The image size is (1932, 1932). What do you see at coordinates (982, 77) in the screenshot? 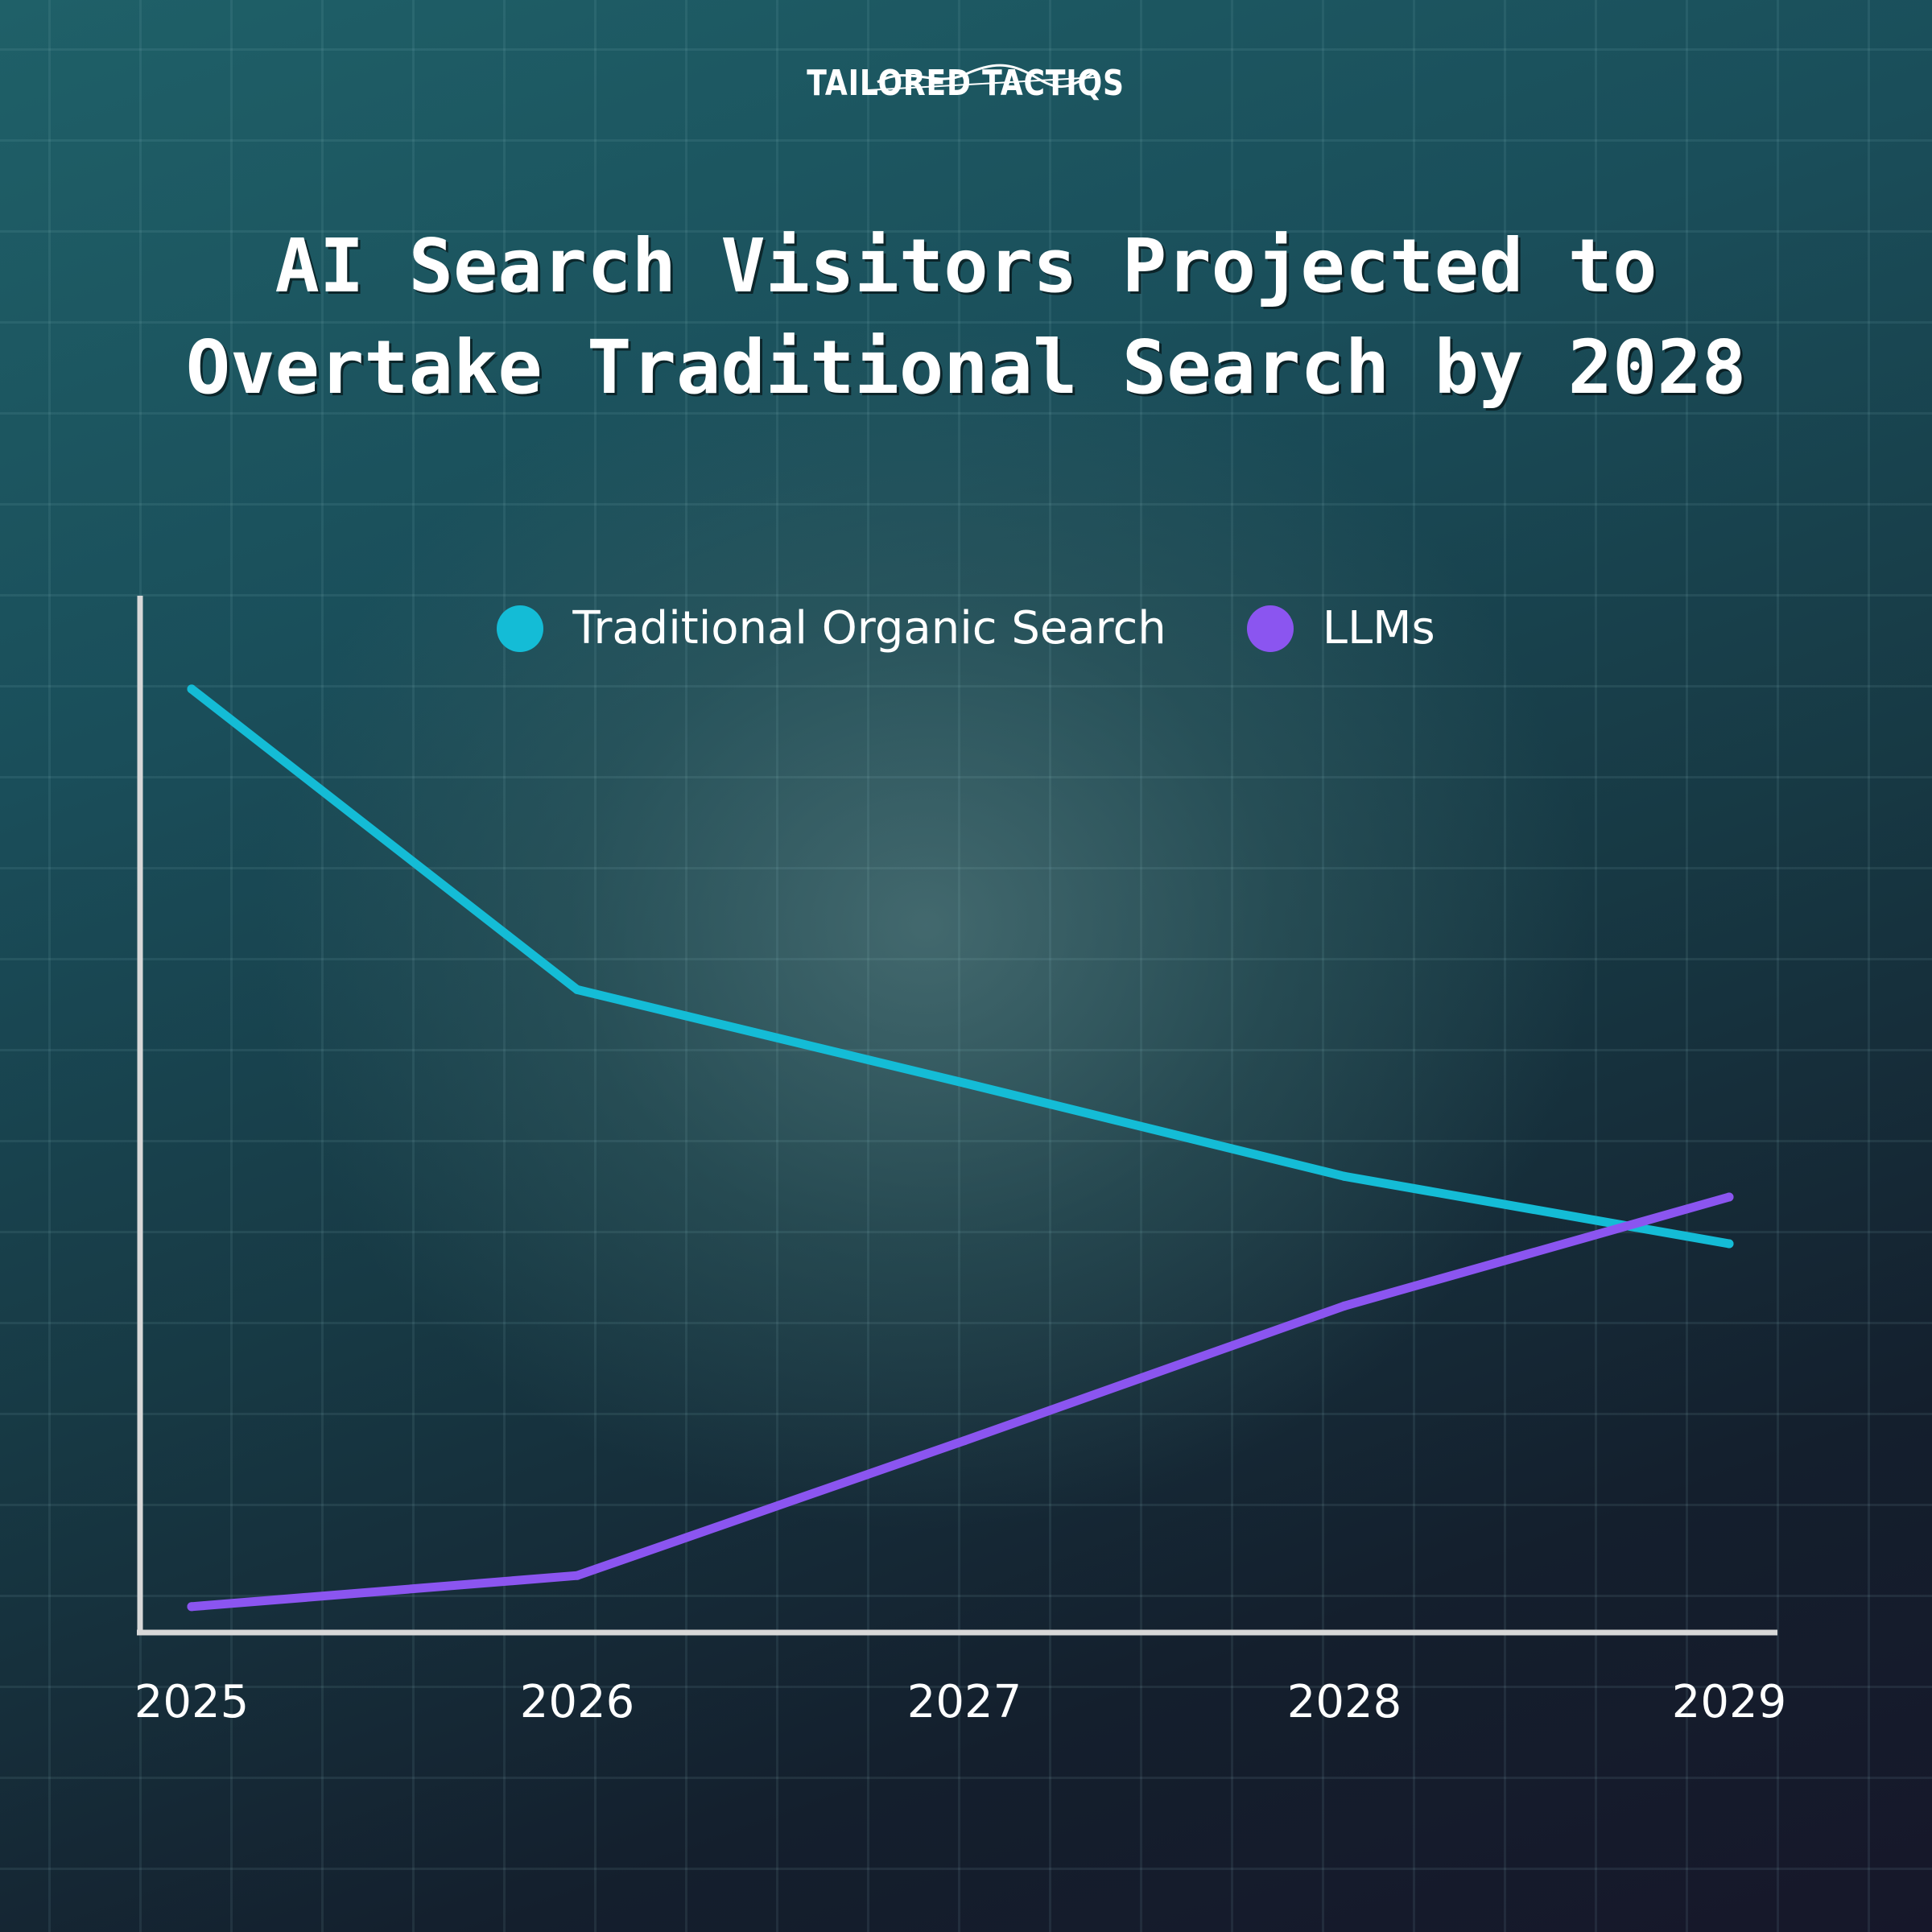
I see `brand-signature` at bounding box center [982, 77].